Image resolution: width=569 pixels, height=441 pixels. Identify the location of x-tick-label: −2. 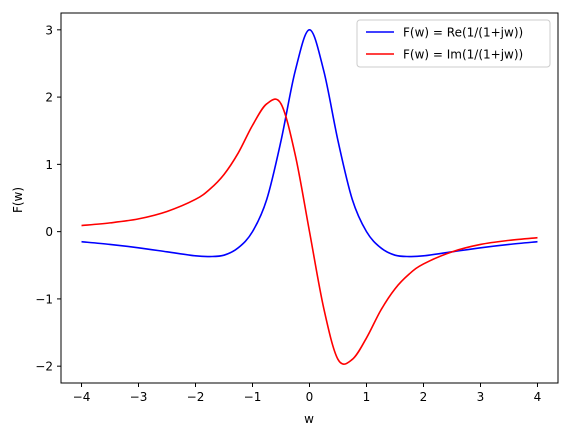
(196, 397).